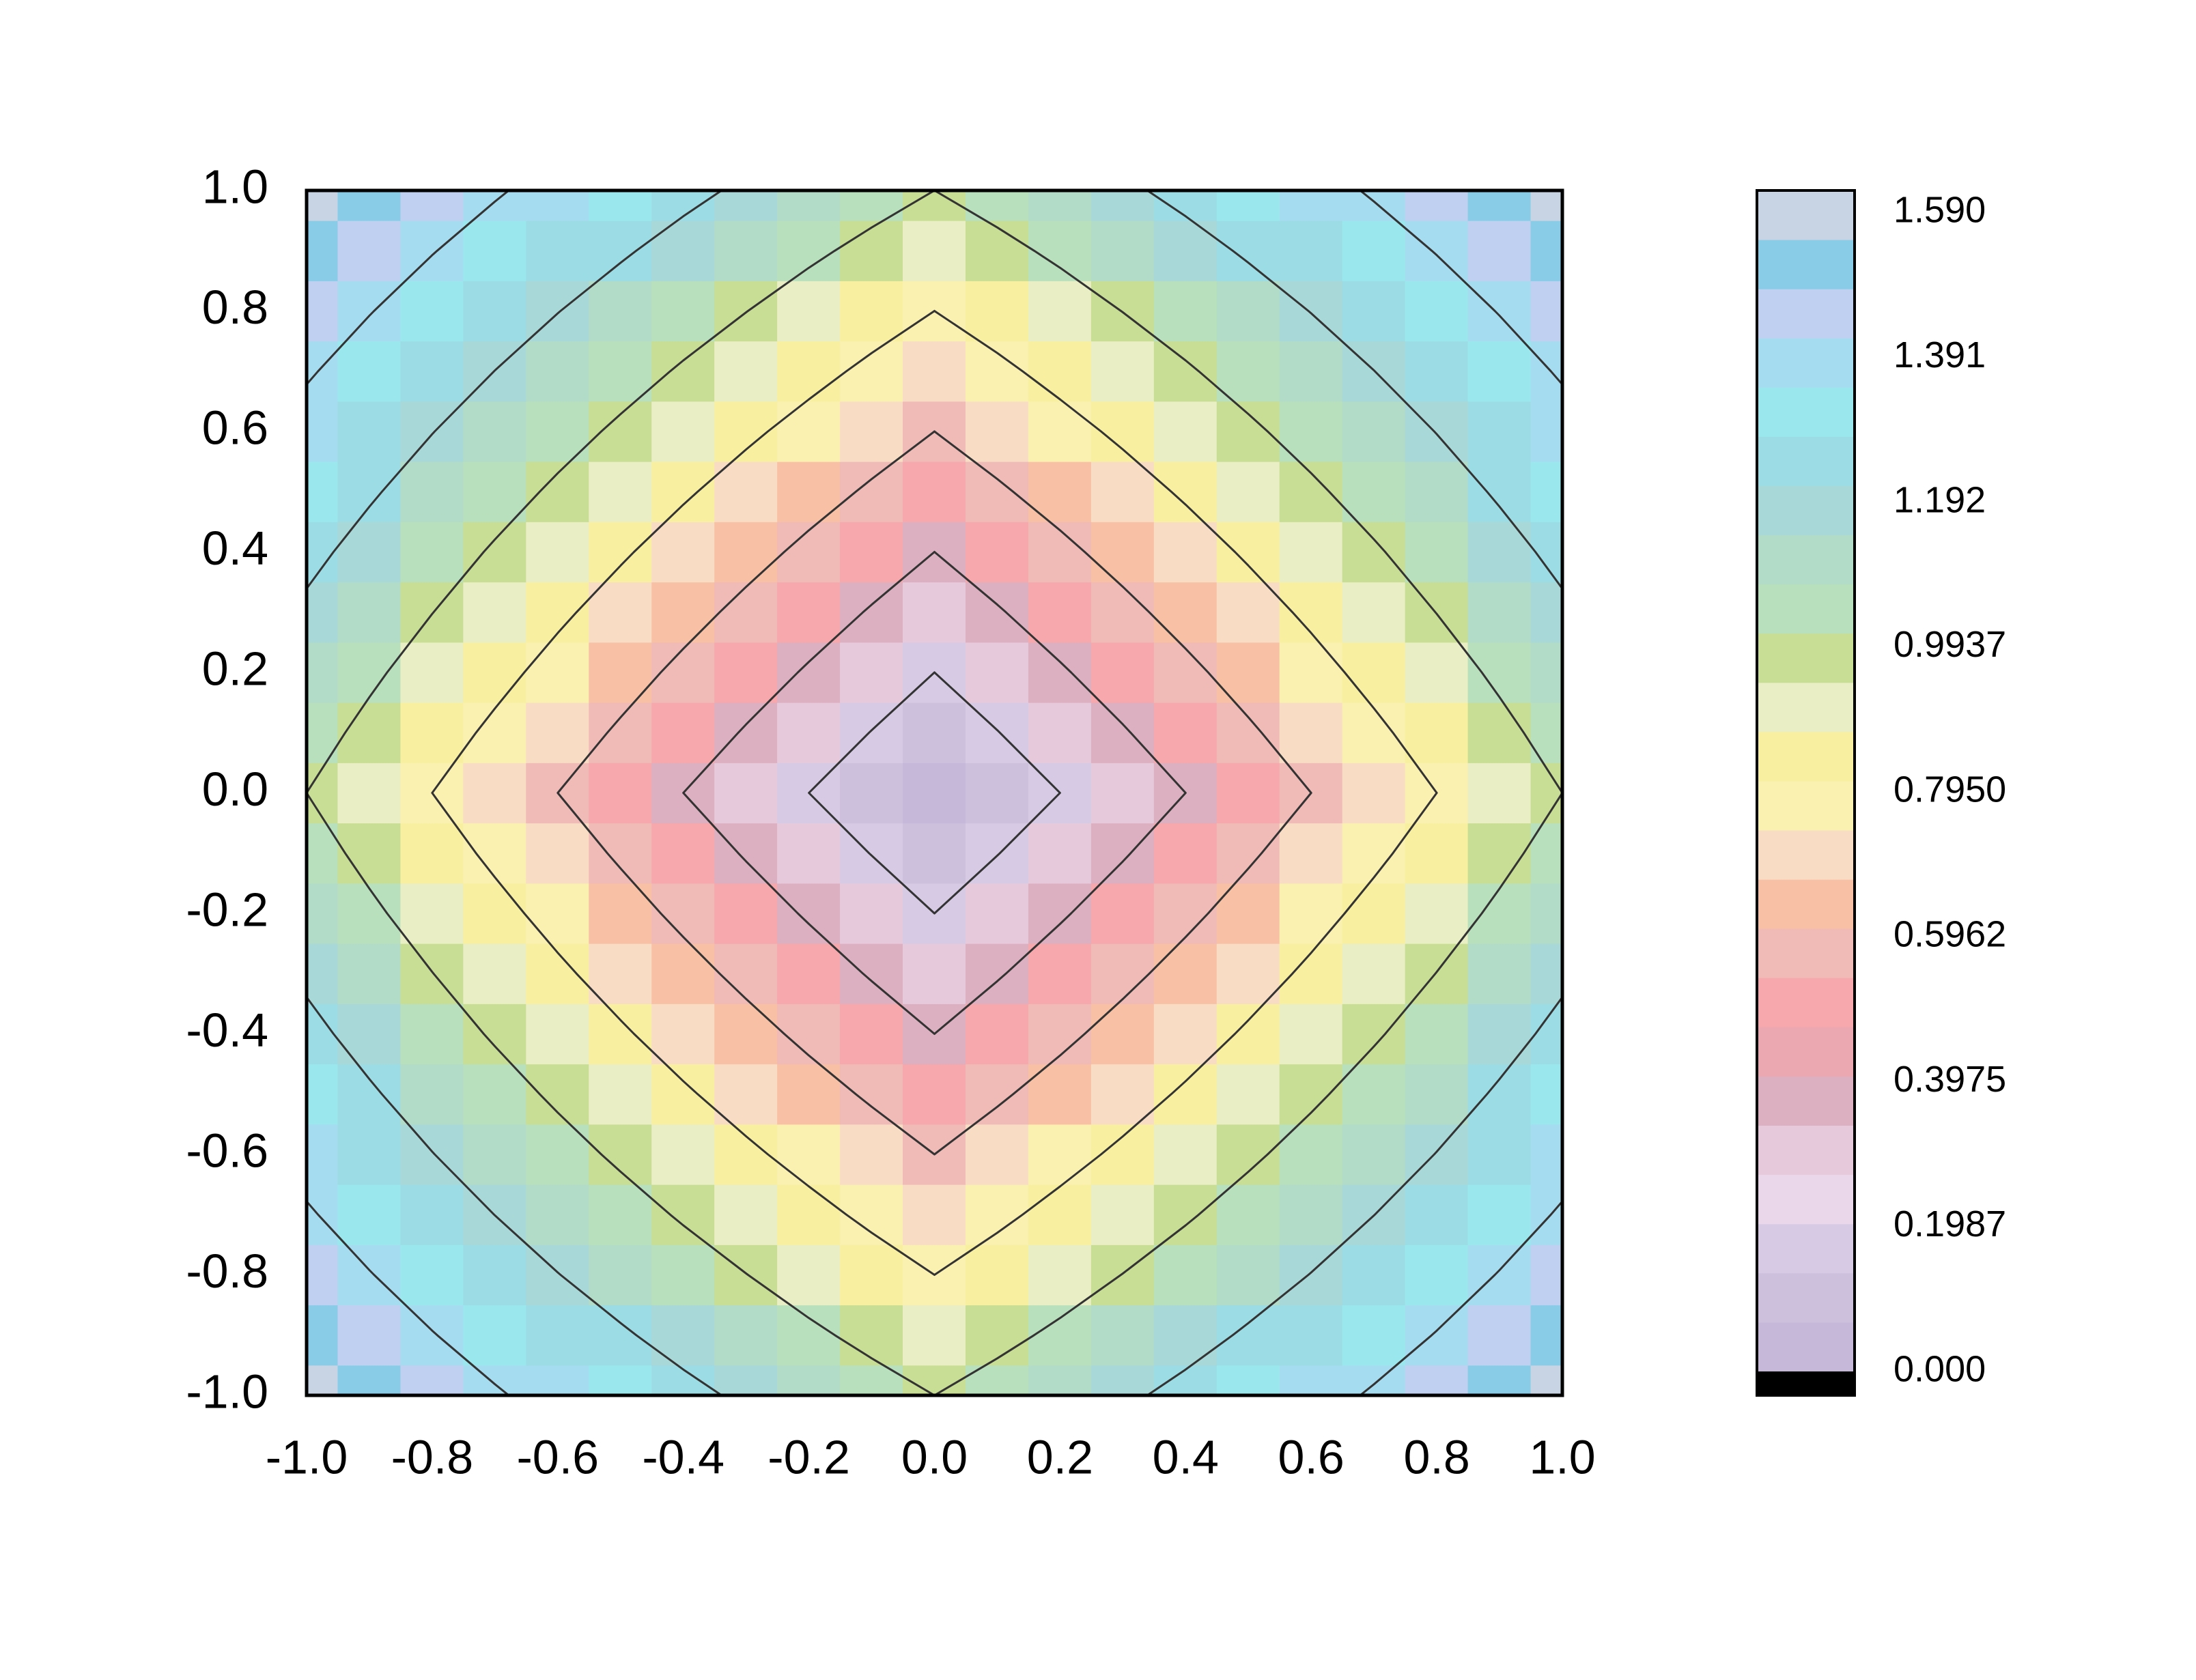 This screenshot has width=2196, height=1680. What do you see at coordinates (1950, 1224) in the screenshot?
I see `colorbar-tick-label: 0.1987` at bounding box center [1950, 1224].